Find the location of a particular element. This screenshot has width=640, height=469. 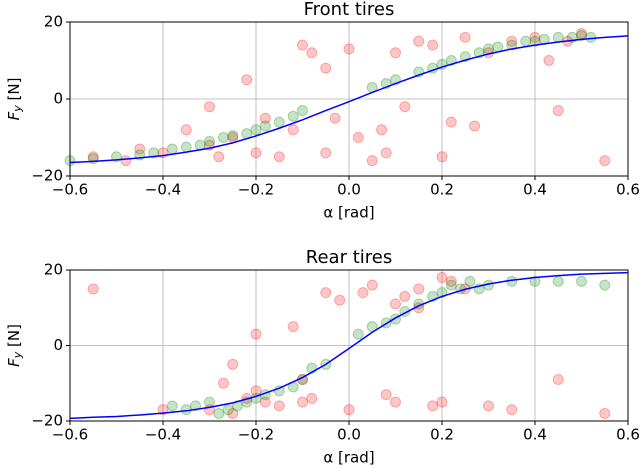

x-tick-label: −0.4 is located at coordinates (163, 435).